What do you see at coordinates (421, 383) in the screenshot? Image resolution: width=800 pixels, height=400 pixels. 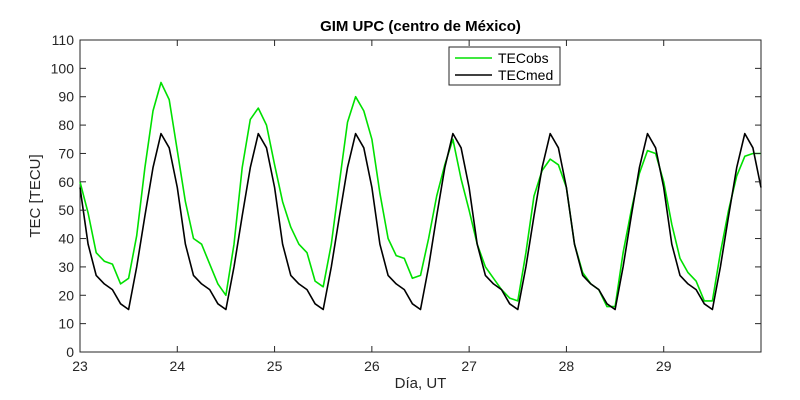 I see `x-axis-label: Día, UT` at bounding box center [421, 383].